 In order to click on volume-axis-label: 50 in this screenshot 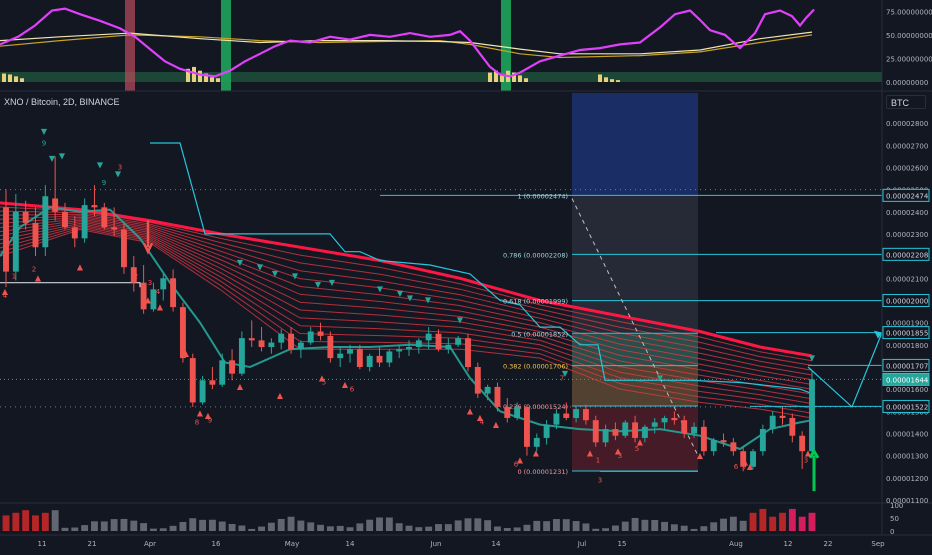, I will do `click(894, 519)`.